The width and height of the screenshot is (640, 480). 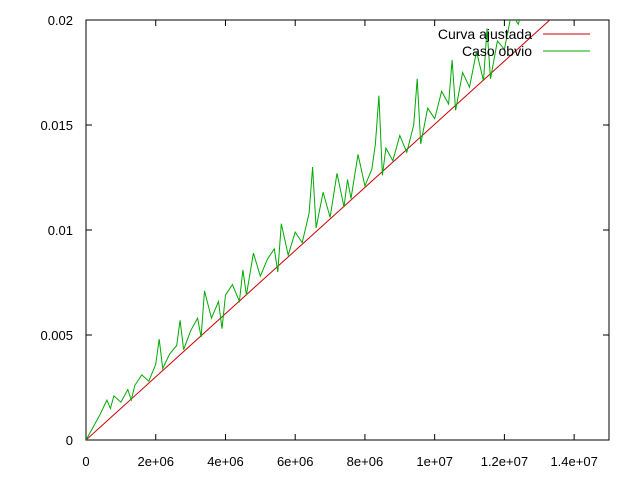 What do you see at coordinates (434, 461) in the screenshot?
I see `x-tick-label: 1e+07` at bounding box center [434, 461].